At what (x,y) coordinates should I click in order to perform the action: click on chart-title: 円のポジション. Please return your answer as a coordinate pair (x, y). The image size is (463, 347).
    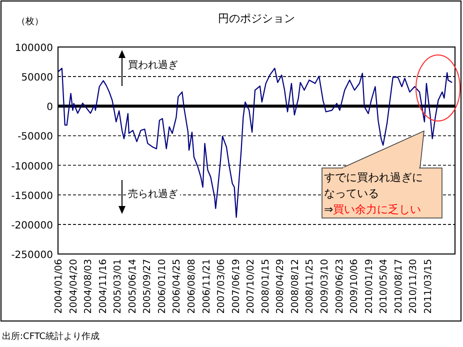
    Looking at the image, I should click on (256, 18).